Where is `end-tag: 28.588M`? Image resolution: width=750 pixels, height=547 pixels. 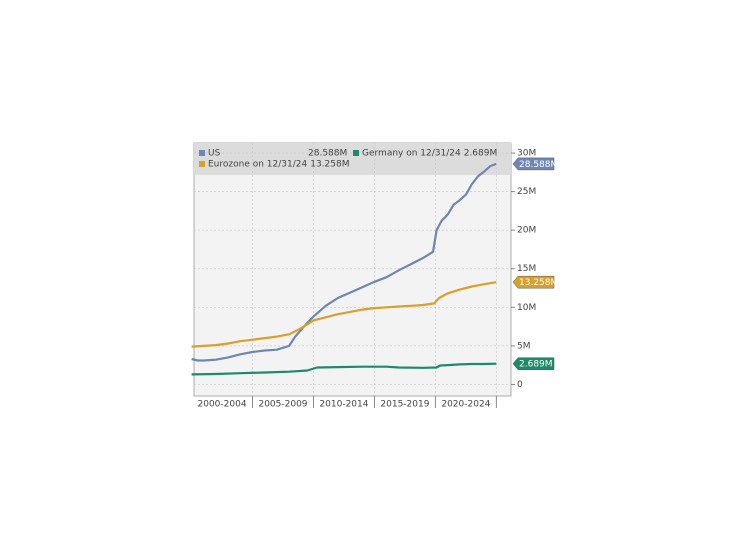
end-tag: 28.588M is located at coordinates (535, 164).